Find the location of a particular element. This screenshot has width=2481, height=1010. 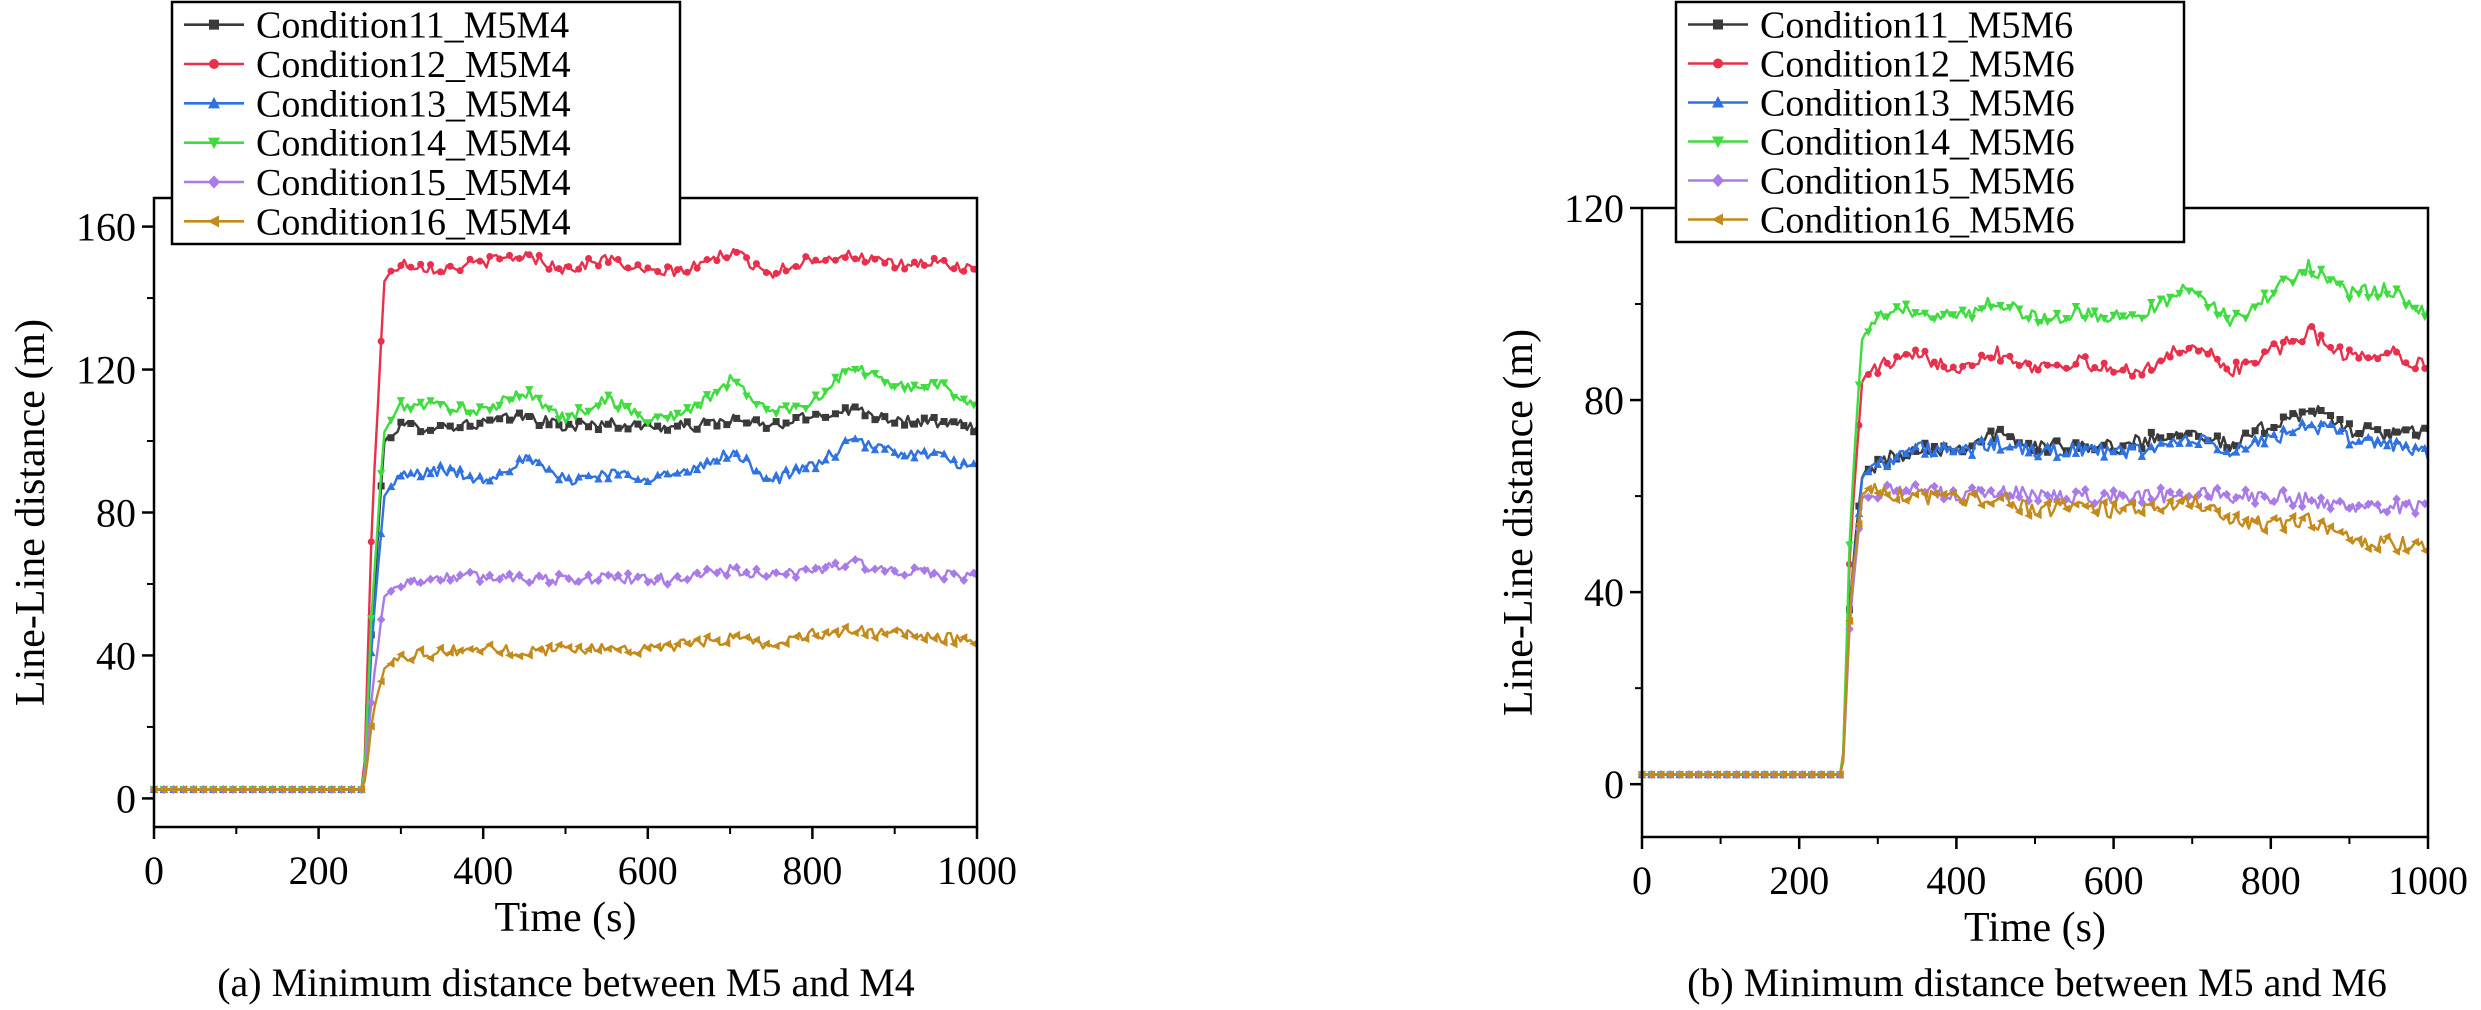

legend-label: Condition16_M5M4 is located at coordinates (413, 222).